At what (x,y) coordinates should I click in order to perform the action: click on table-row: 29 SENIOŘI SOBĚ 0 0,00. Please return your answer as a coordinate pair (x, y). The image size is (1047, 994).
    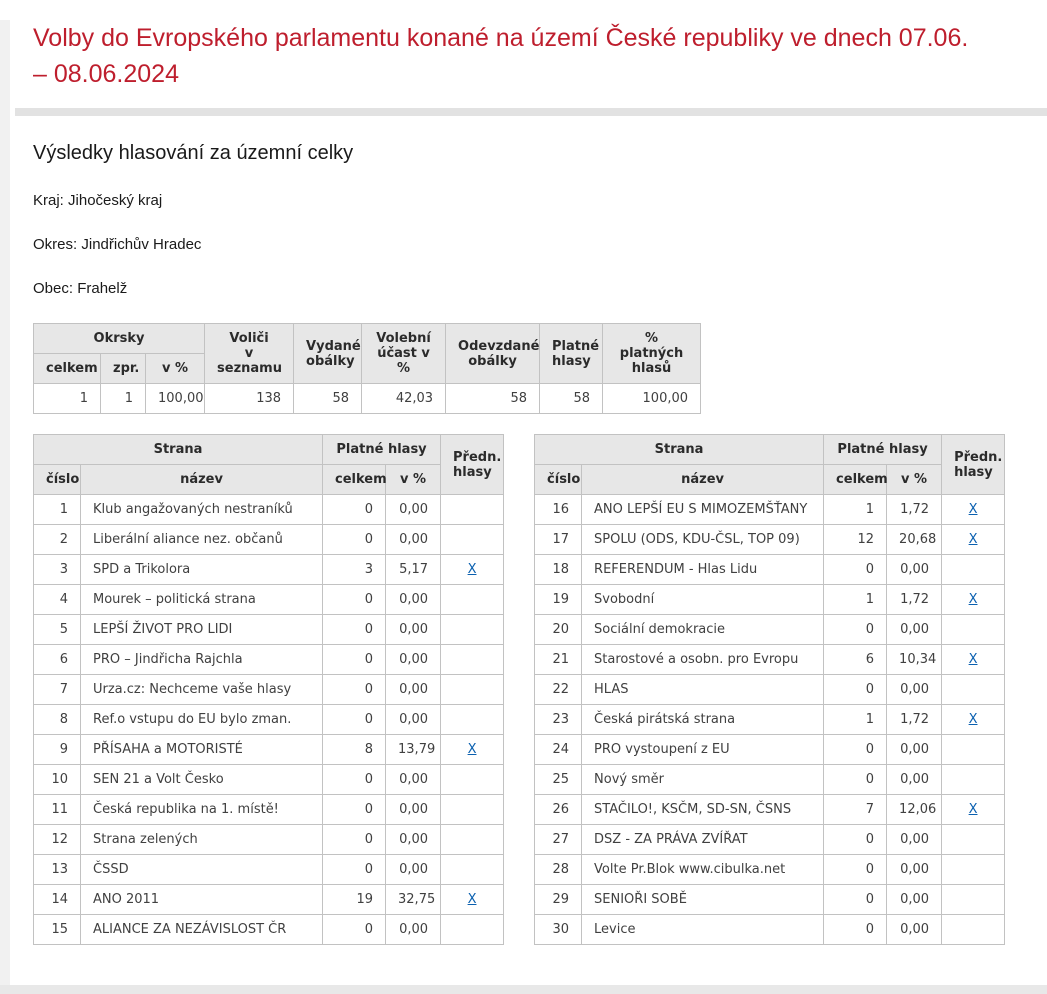
    Looking at the image, I should click on (770, 899).